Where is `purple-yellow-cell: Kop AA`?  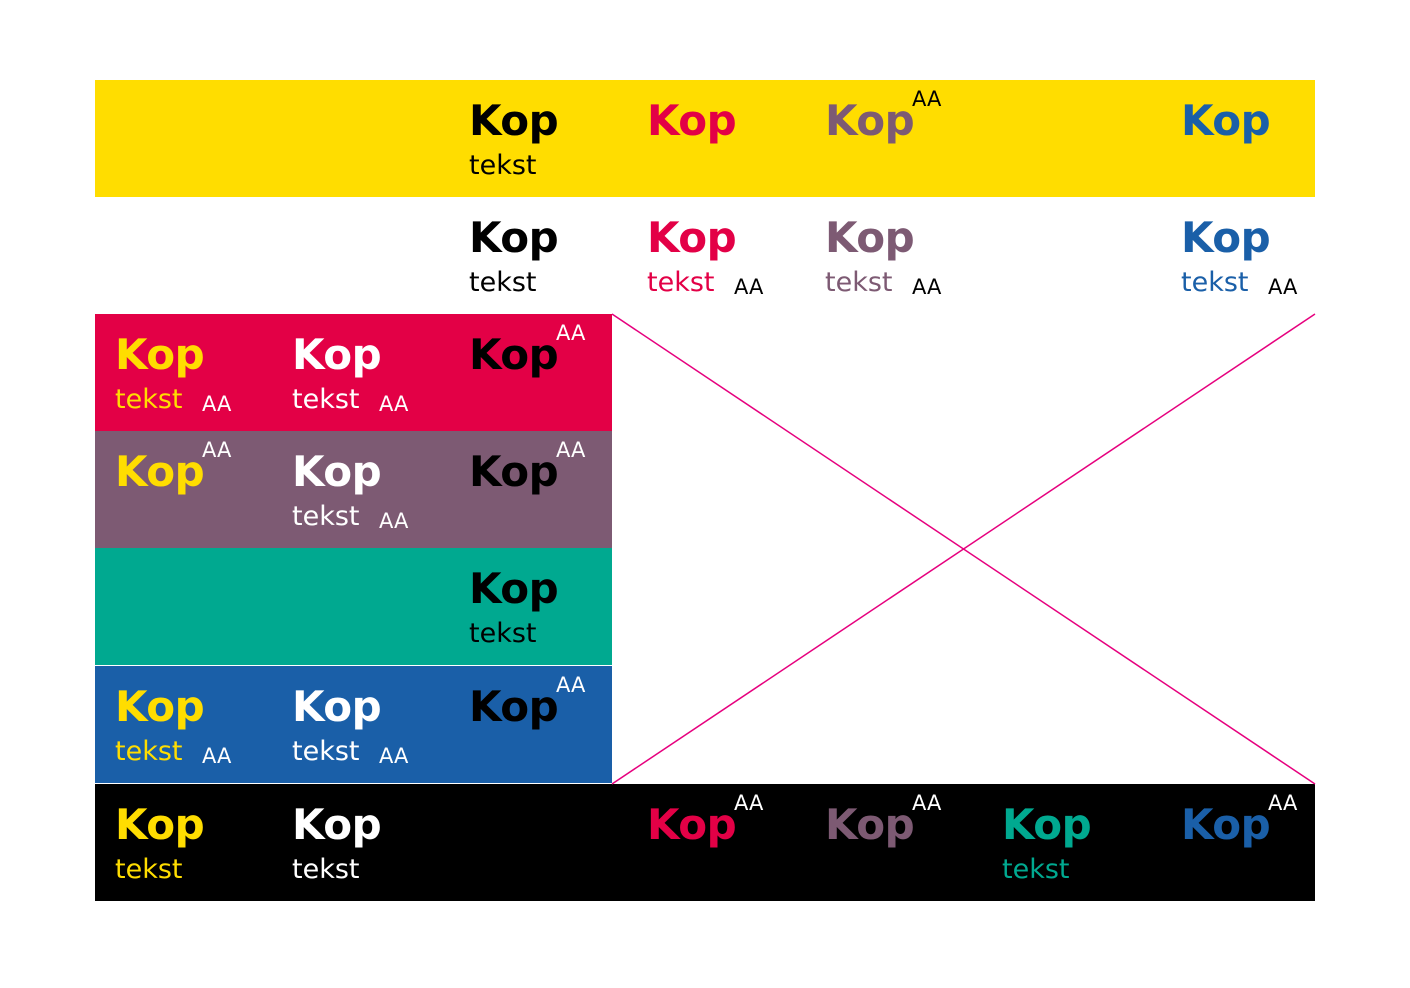
purple-yellow-cell: Kop AA is located at coordinates (183, 489).